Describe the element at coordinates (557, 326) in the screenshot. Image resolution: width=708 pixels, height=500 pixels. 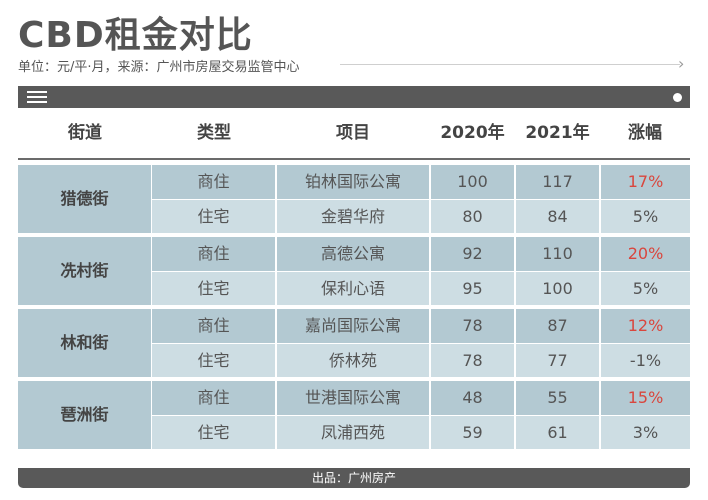
I see `cell-2021: 87` at that location.